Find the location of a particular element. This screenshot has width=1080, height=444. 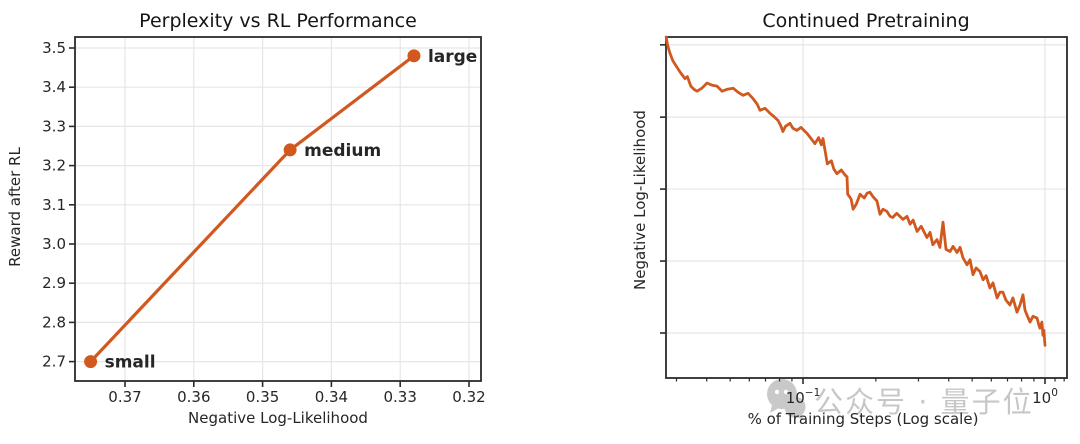

x-tick-label: 0.32 is located at coordinates (468, 397).